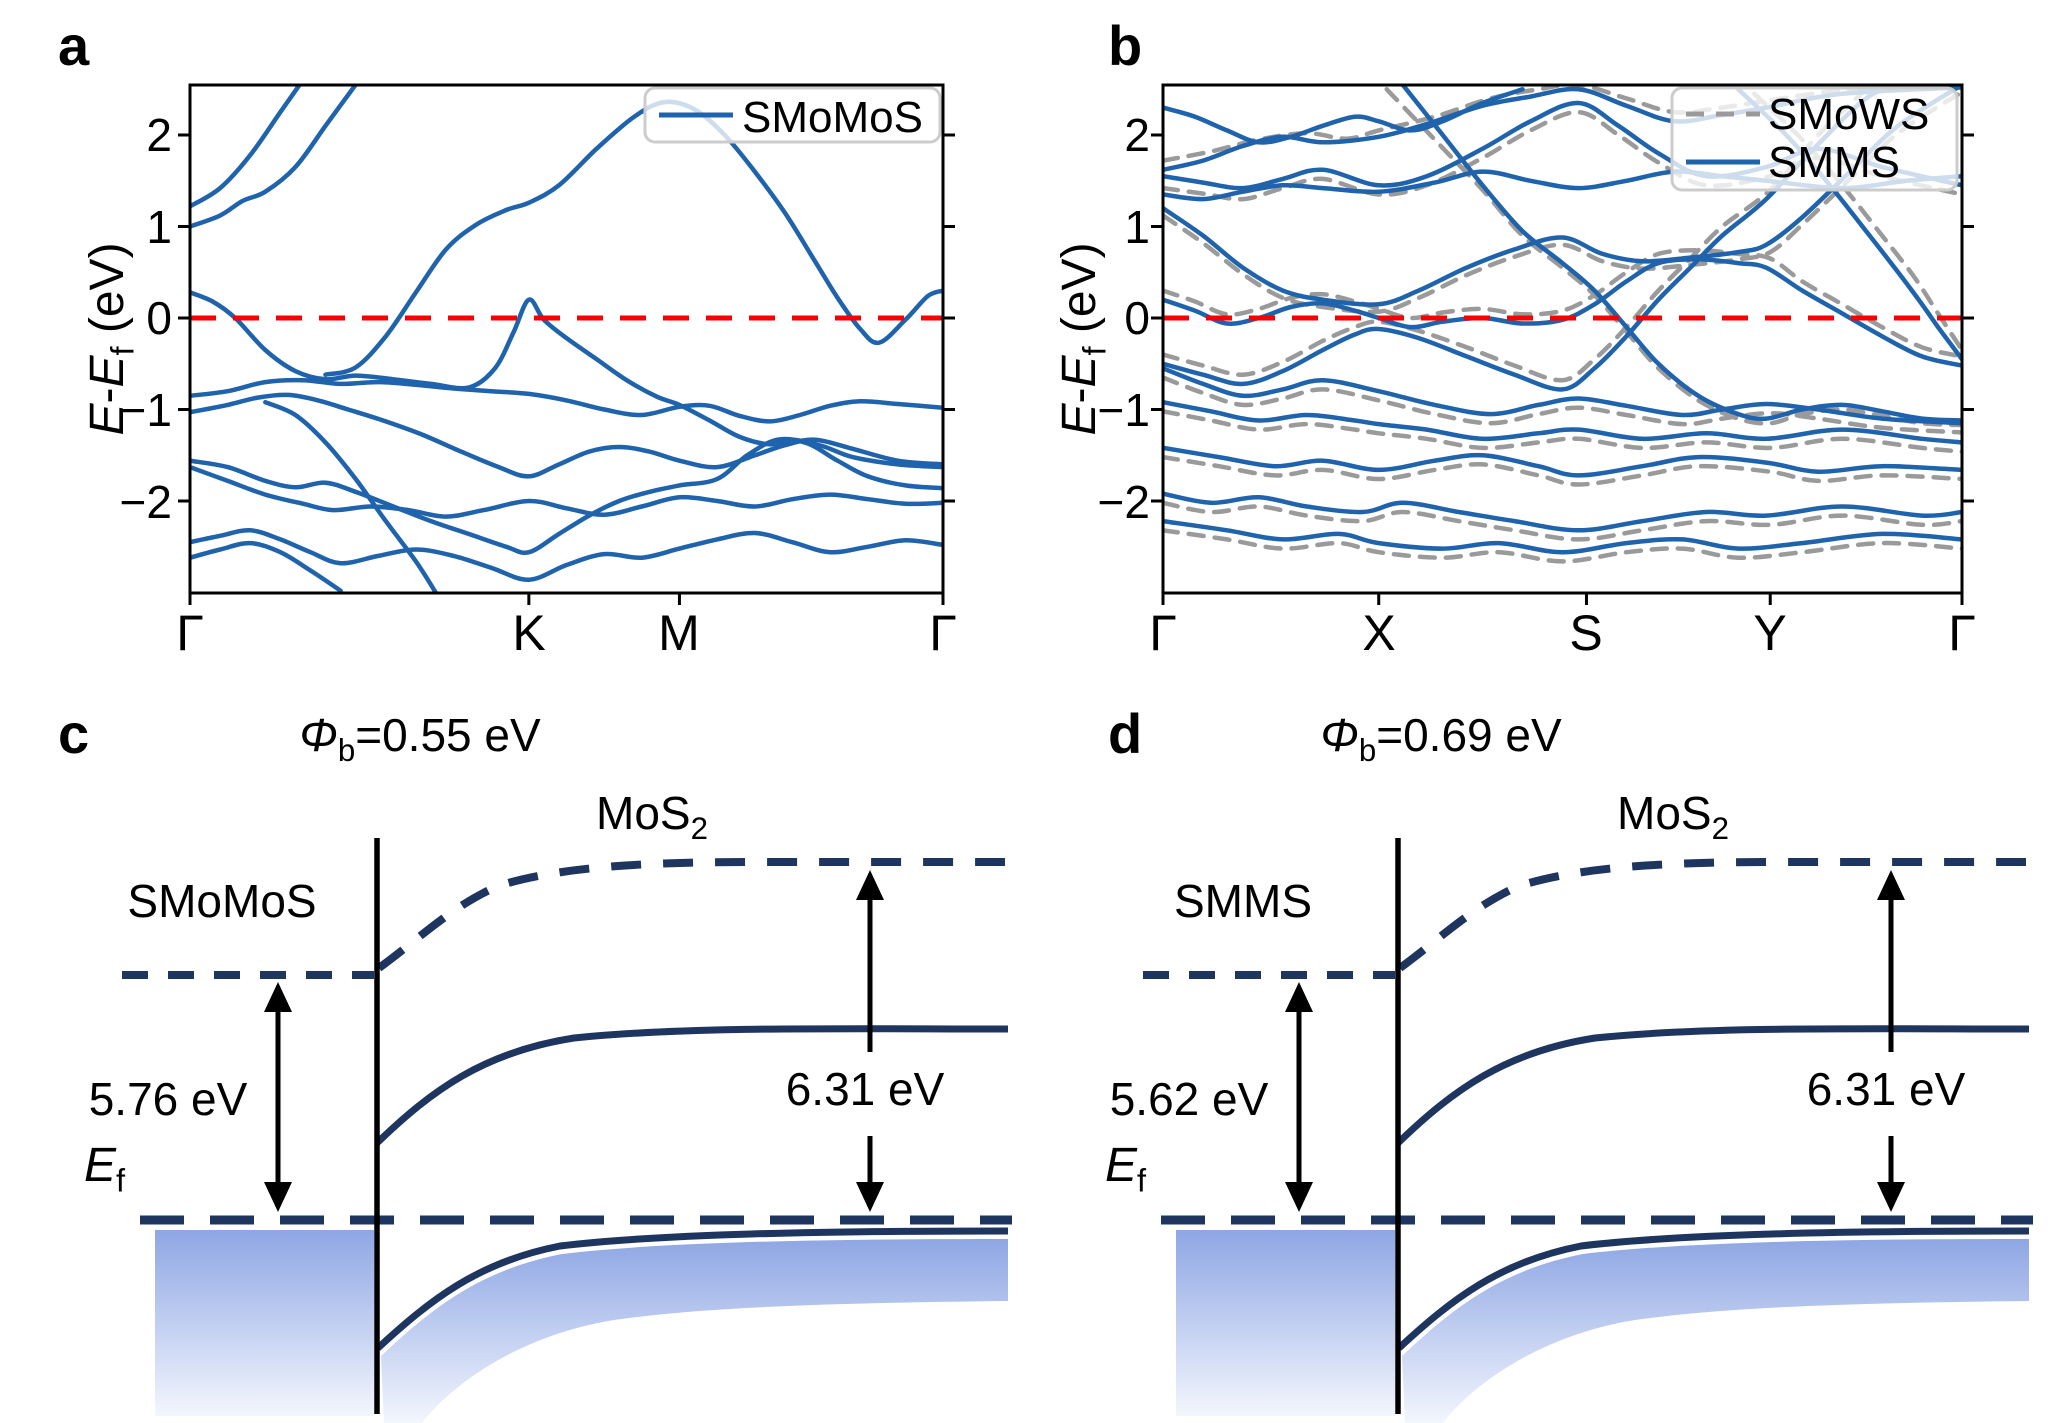 The height and width of the screenshot is (1423, 2048). I want to click on panel-d-right-material-label: MoS2, so click(1673, 815).